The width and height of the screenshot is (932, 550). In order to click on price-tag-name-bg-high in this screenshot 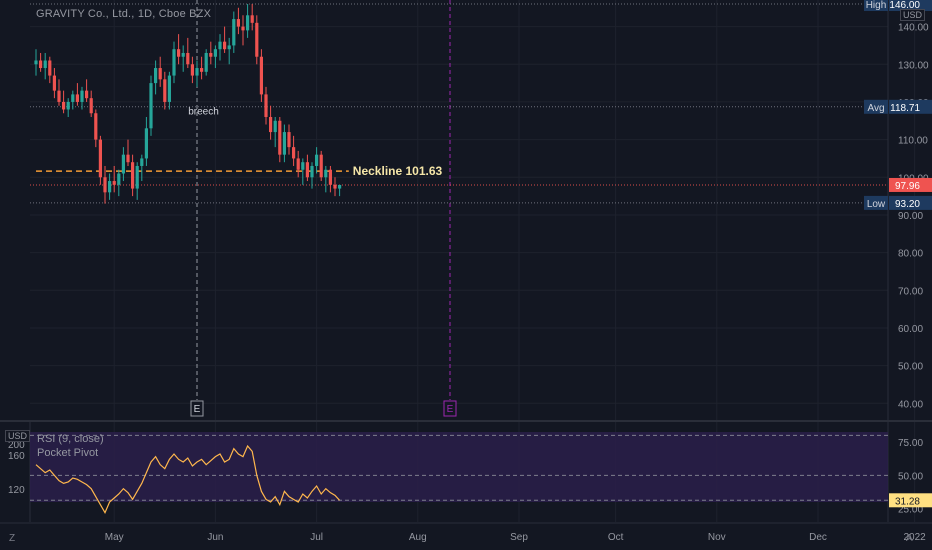, I will do `click(876, 5)`.